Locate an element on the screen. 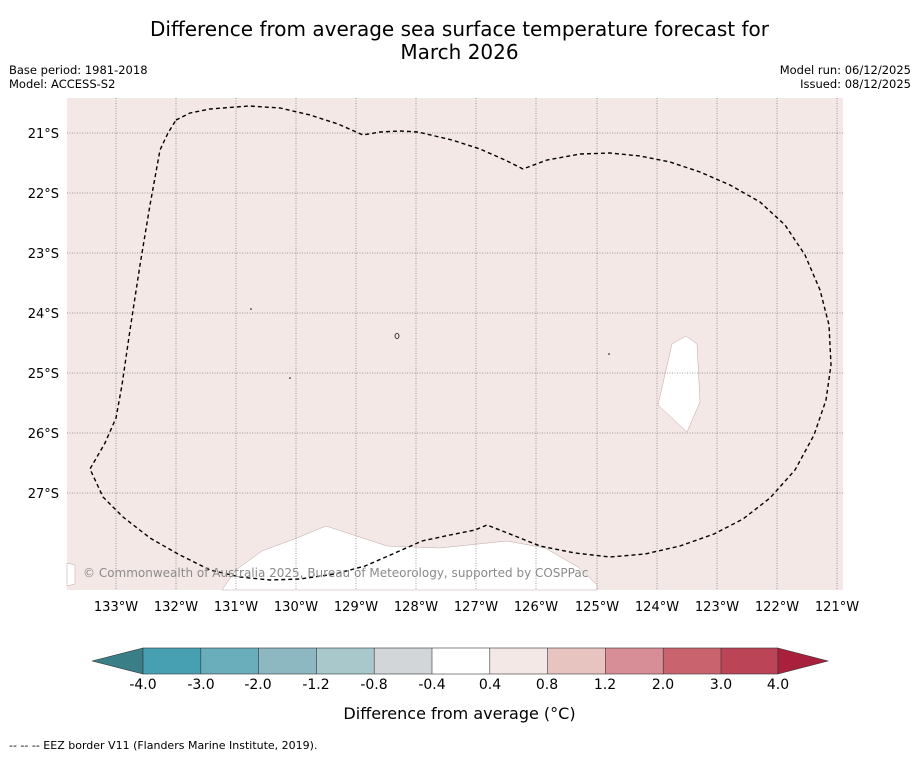  colorbar-label: -2.0 is located at coordinates (258, 685).